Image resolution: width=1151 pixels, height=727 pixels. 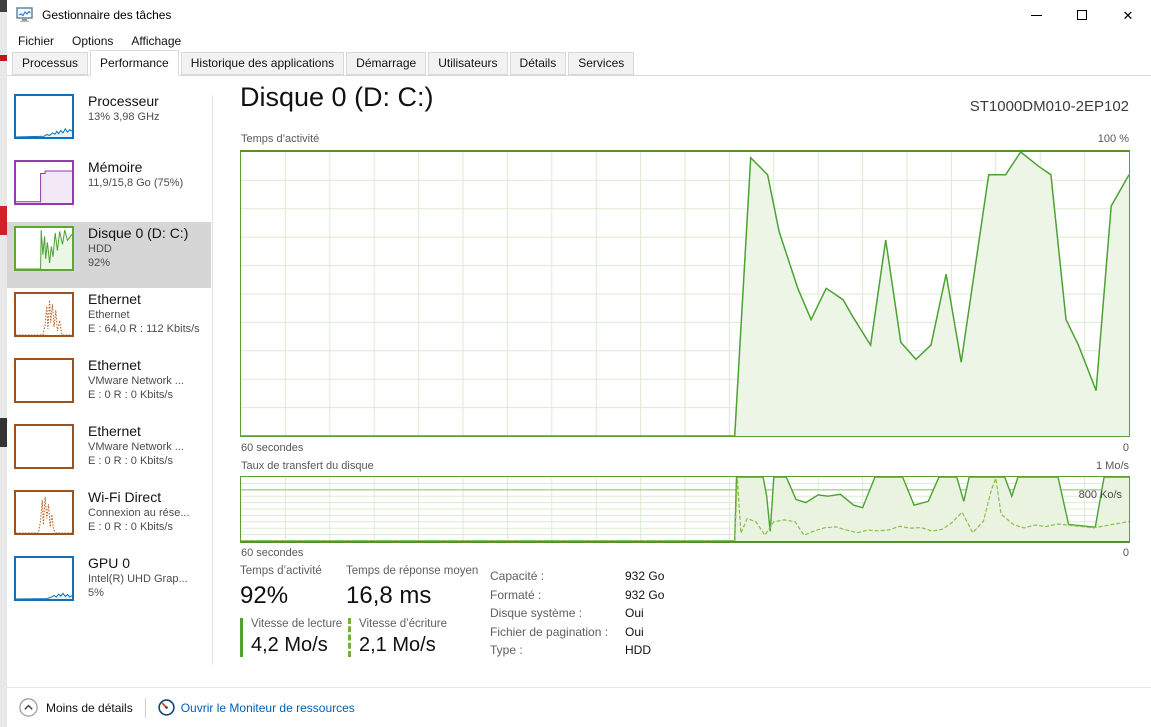 What do you see at coordinates (579, 41) in the screenshot?
I see `menu-bar: Fichier Options Affichage` at bounding box center [579, 41].